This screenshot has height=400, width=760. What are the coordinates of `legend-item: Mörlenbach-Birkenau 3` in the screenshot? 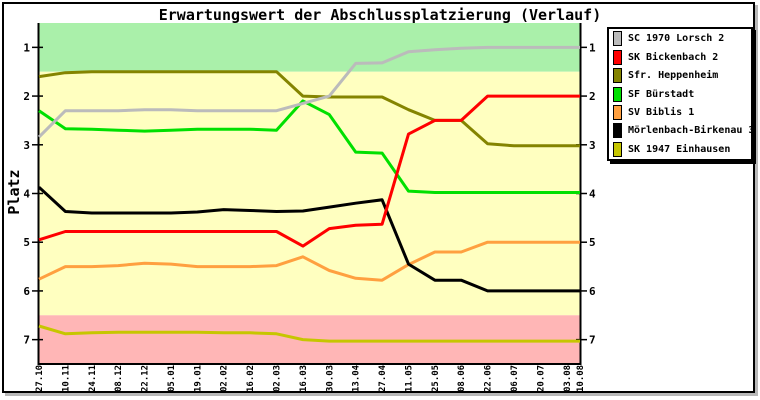 It's located at (684, 130).